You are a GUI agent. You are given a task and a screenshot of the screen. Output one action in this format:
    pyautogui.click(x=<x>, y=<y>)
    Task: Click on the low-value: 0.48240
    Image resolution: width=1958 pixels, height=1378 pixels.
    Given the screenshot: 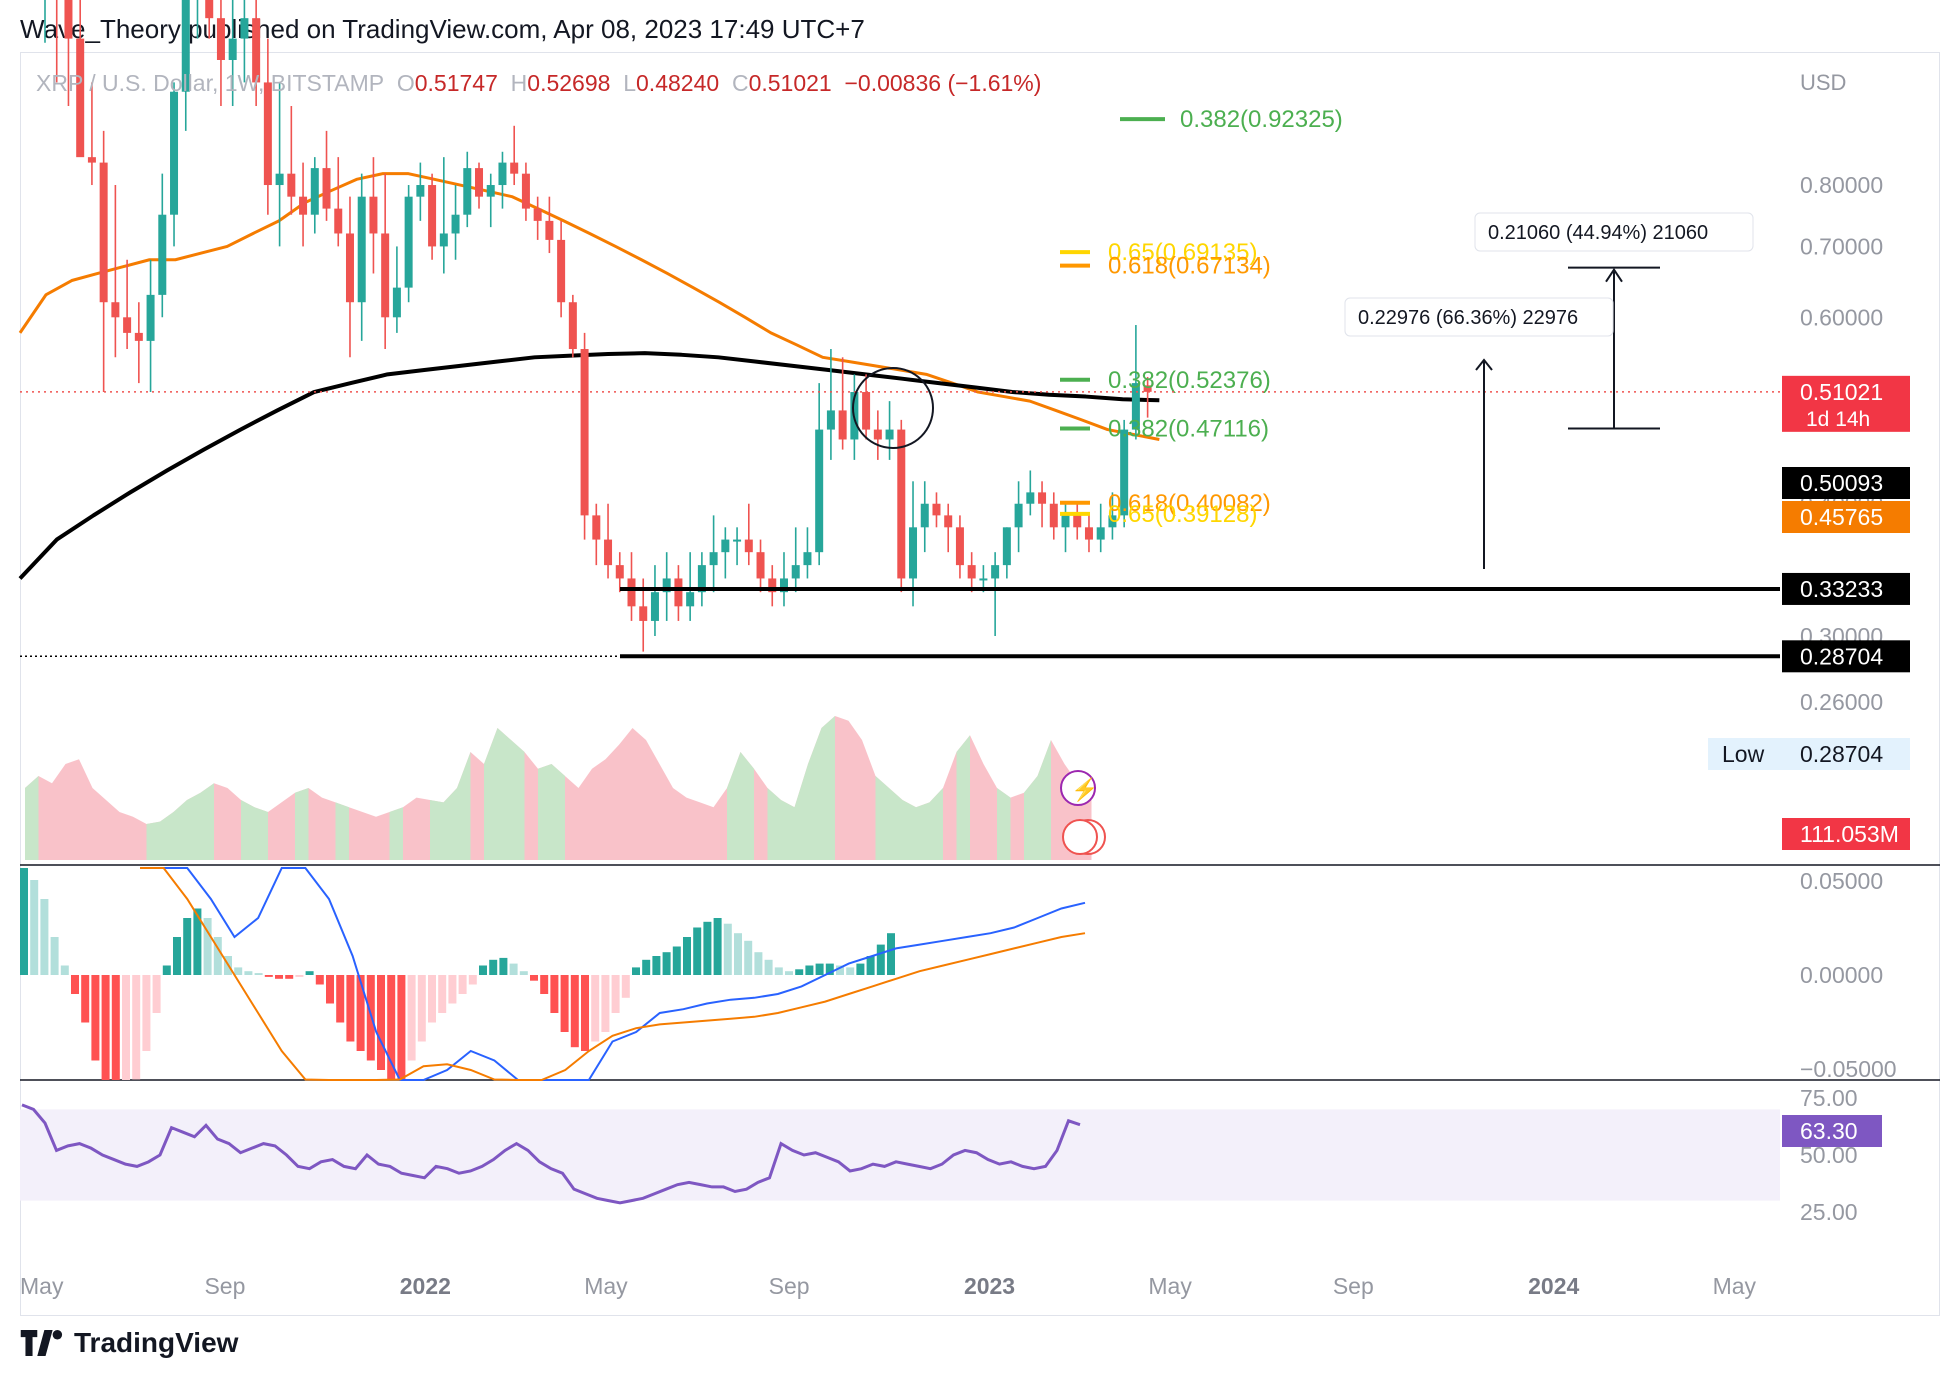 What is the action you would take?
    pyautogui.click(x=678, y=83)
    